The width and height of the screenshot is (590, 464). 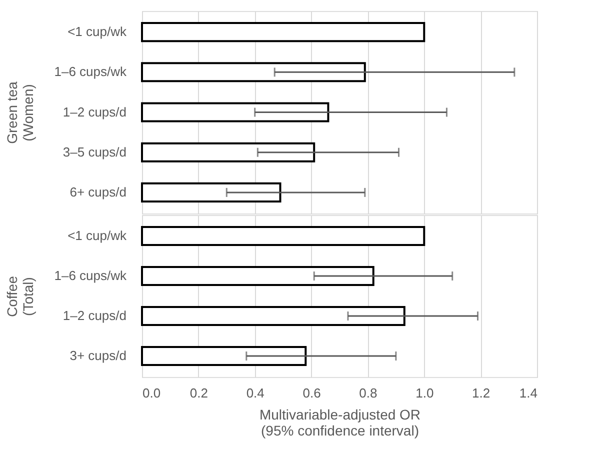 What do you see at coordinates (151, 393) in the screenshot?
I see `x-tick-label: 0.0` at bounding box center [151, 393].